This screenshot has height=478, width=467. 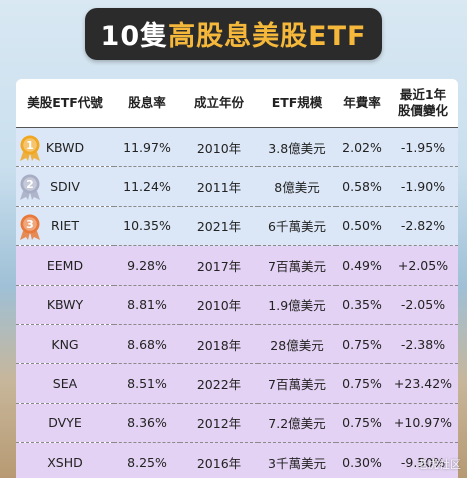 I want to click on etf-code-cell: 1 KBWD, so click(x=65, y=147).